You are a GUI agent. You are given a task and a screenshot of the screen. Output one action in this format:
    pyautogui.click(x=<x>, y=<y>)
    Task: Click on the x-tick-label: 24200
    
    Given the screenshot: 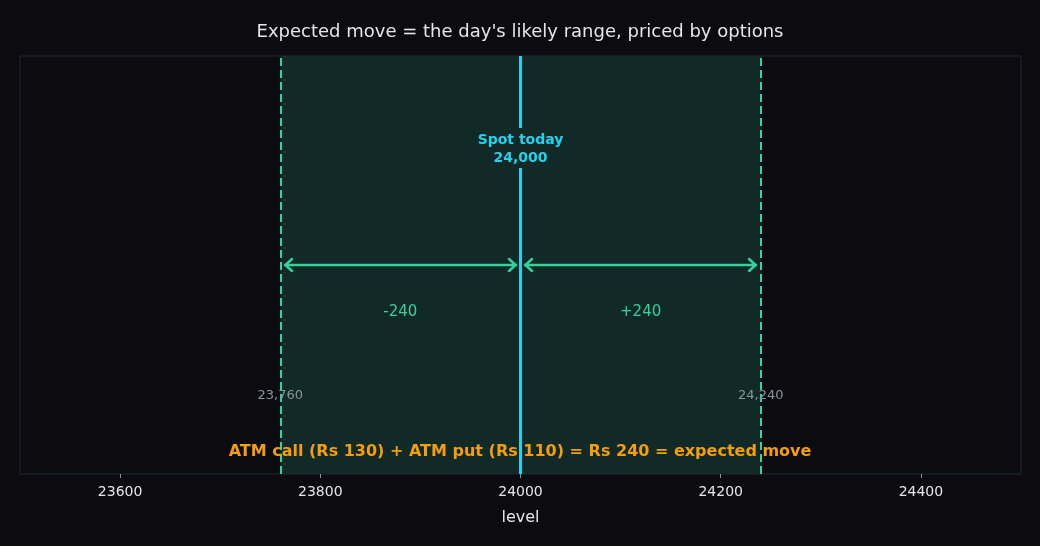 What is the action you would take?
    pyautogui.click(x=720, y=491)
    